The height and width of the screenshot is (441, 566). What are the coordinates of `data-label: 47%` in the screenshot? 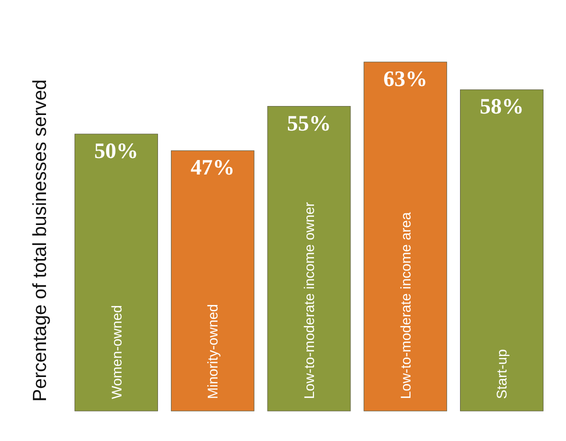 It's located at (212, 167).